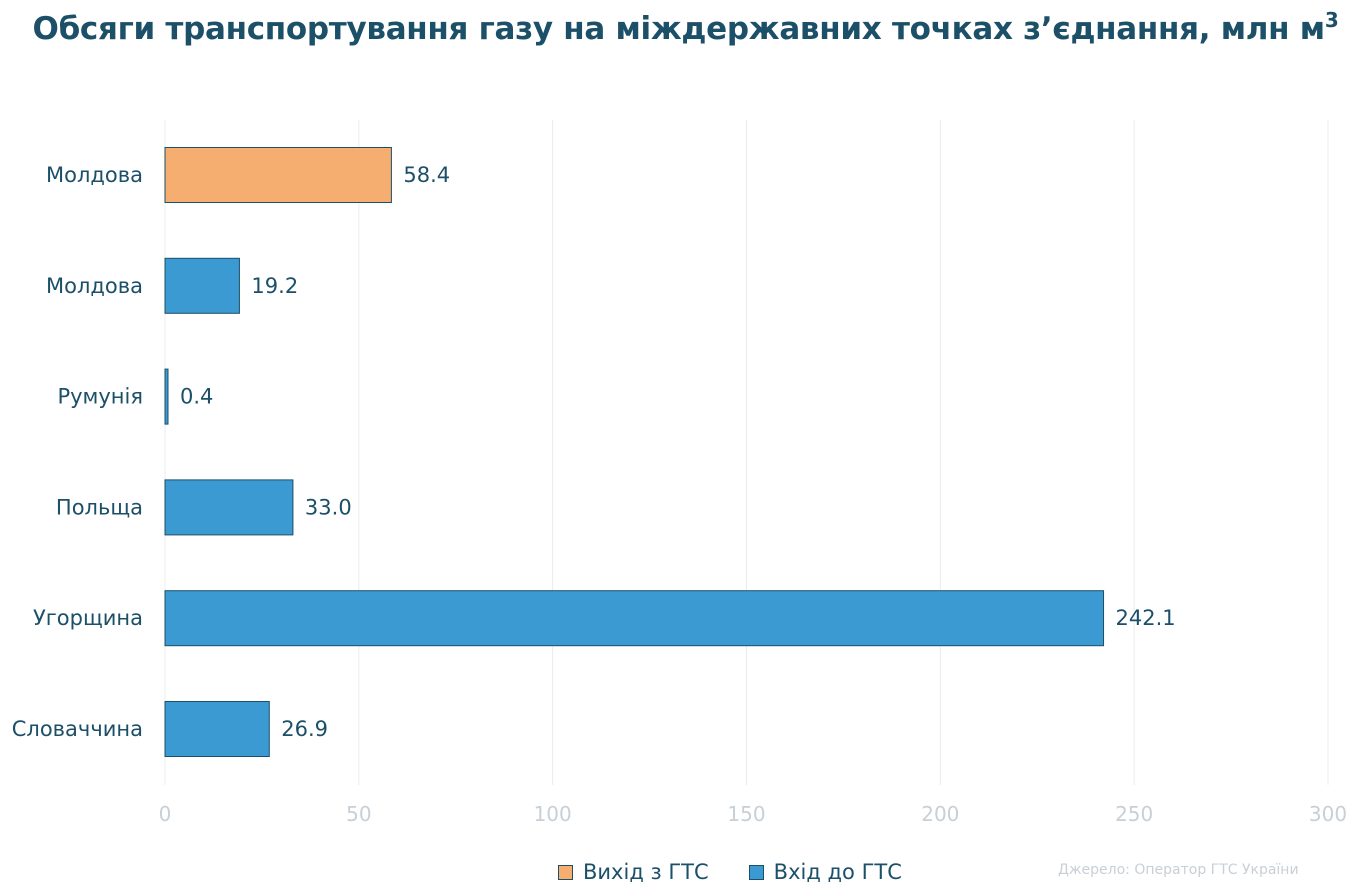 The height and width of the screenshot is (890, 1371). Describe the element at coordinates (358, 814) in the screenshot. I see `x-tick-label: 50` at that location.